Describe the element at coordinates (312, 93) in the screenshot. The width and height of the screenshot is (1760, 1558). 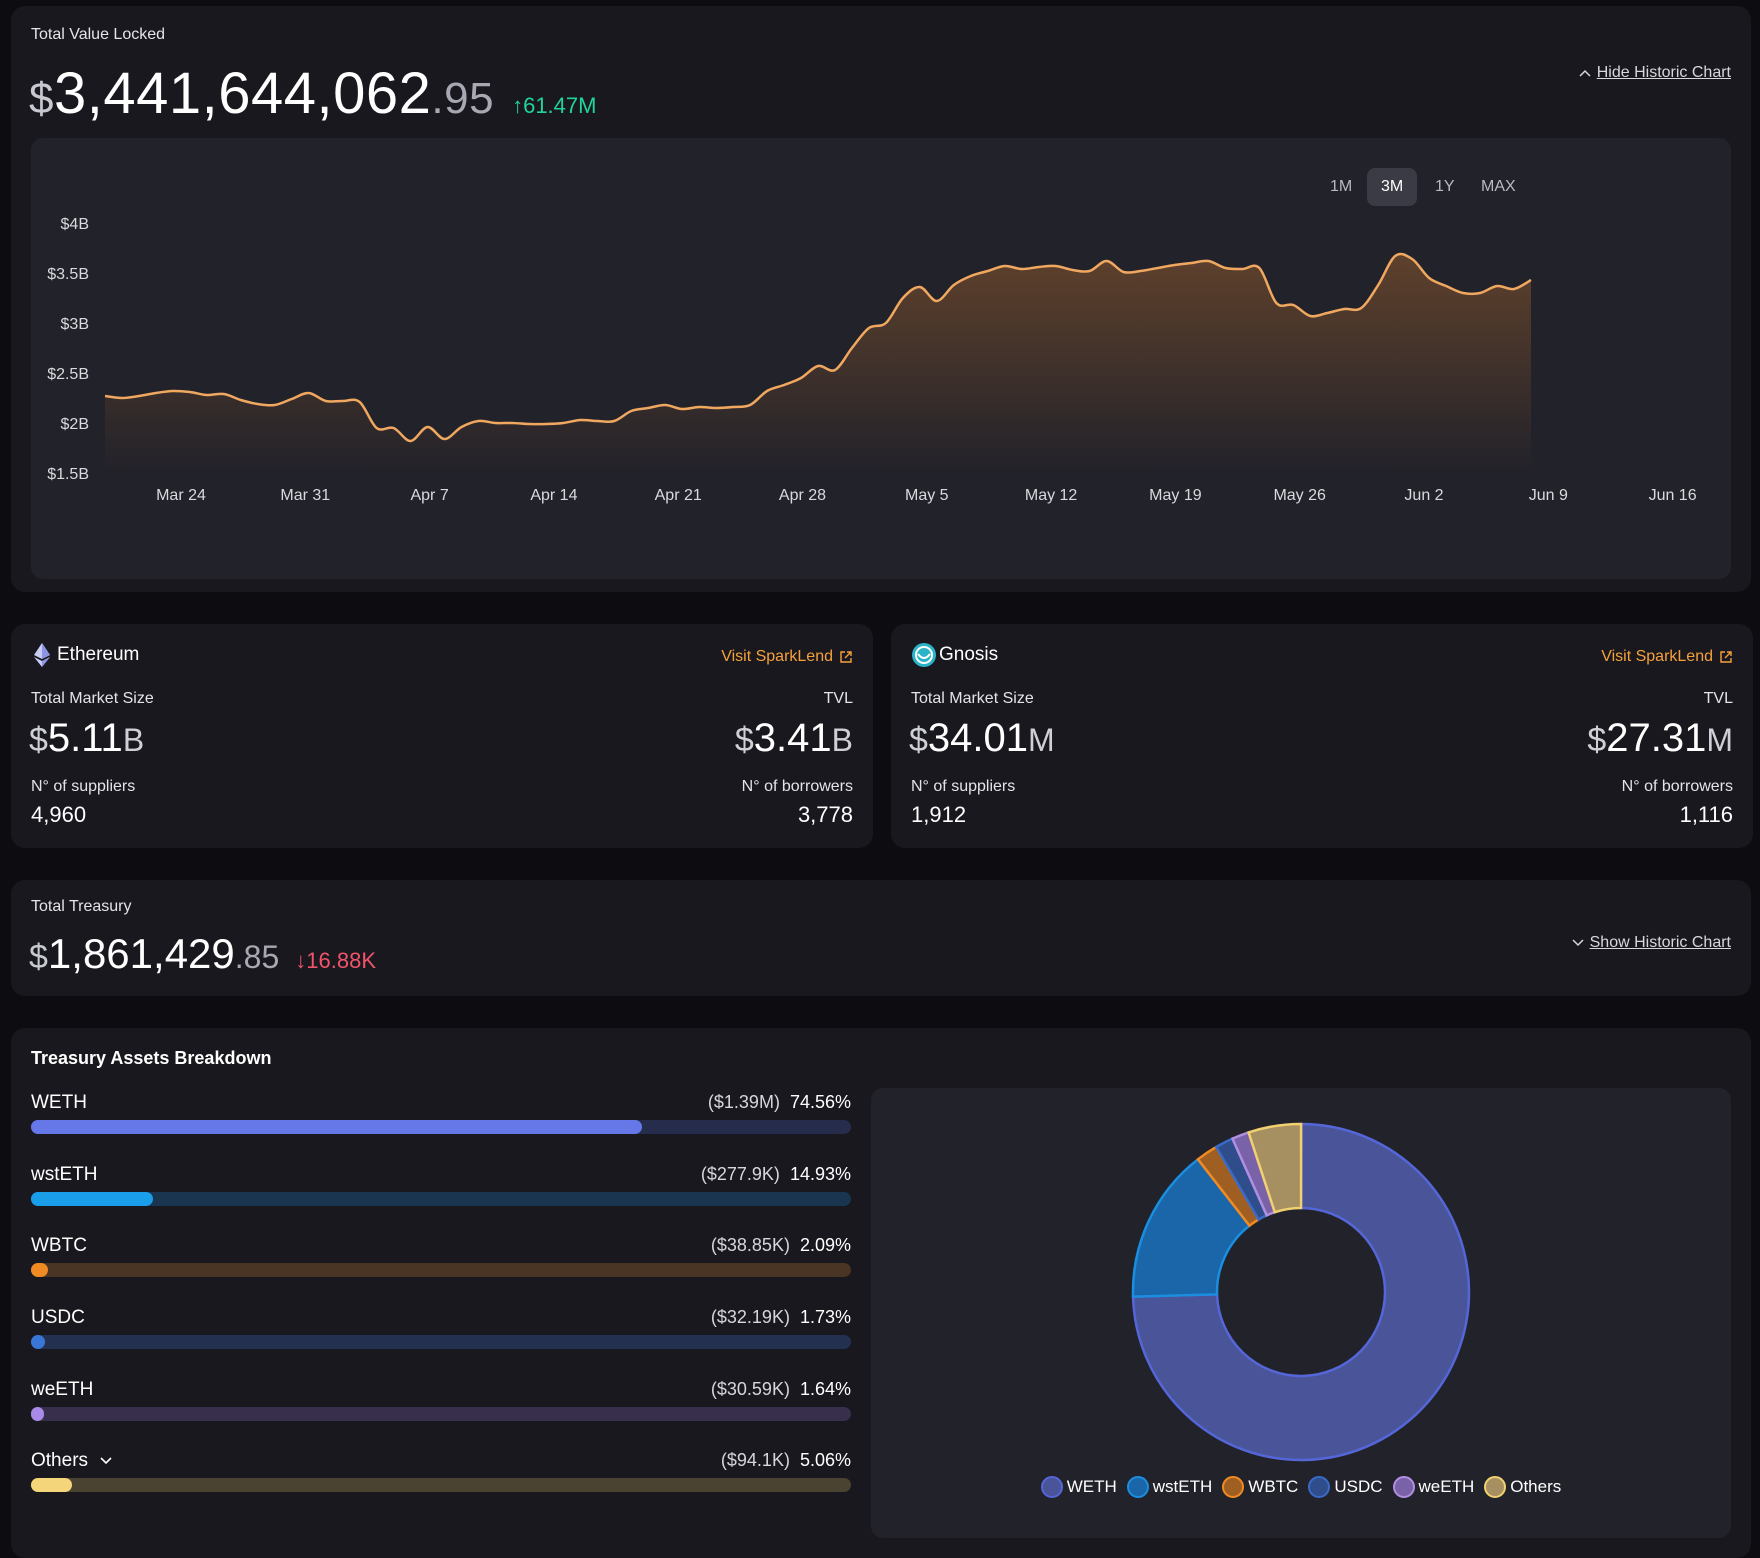
I see `tvl-value: $3,441,644,062.95 ↑61.47M` at that location.